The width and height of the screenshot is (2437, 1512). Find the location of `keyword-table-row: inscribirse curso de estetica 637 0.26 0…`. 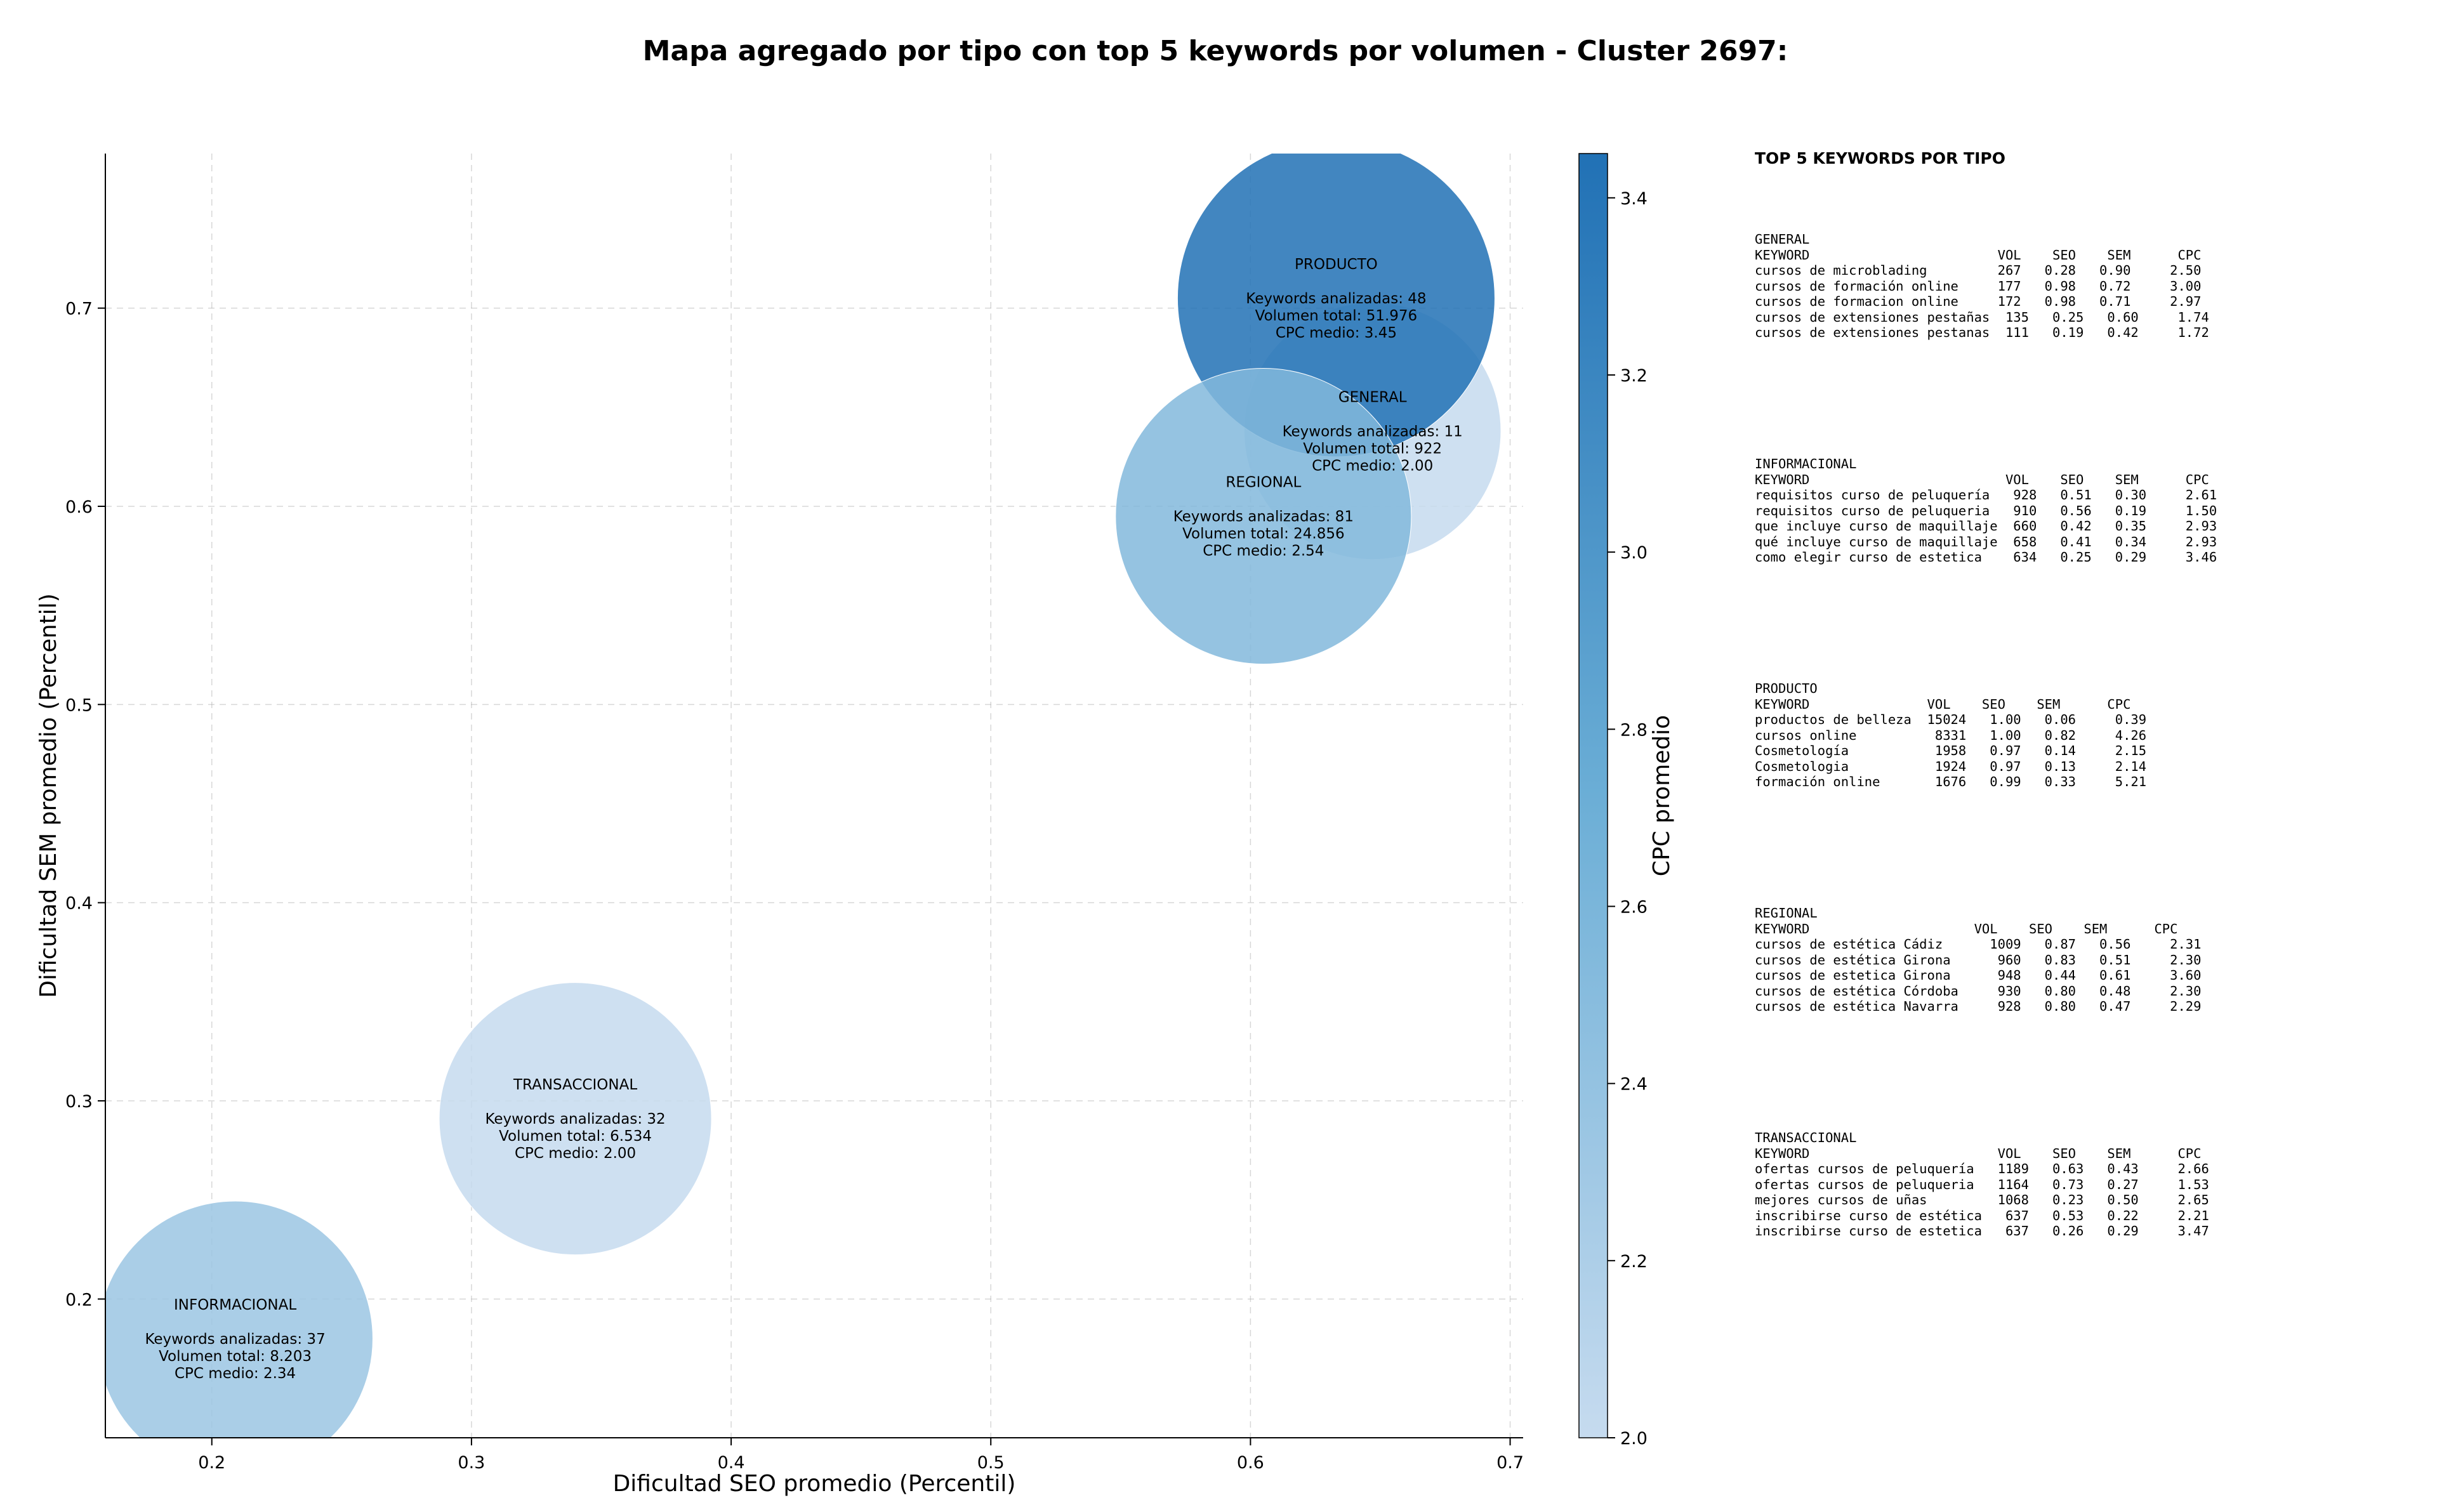

keyword-table-row: inscribirse curso de estetica 637 0.26 0… is located at coordinates (1982, 1231).